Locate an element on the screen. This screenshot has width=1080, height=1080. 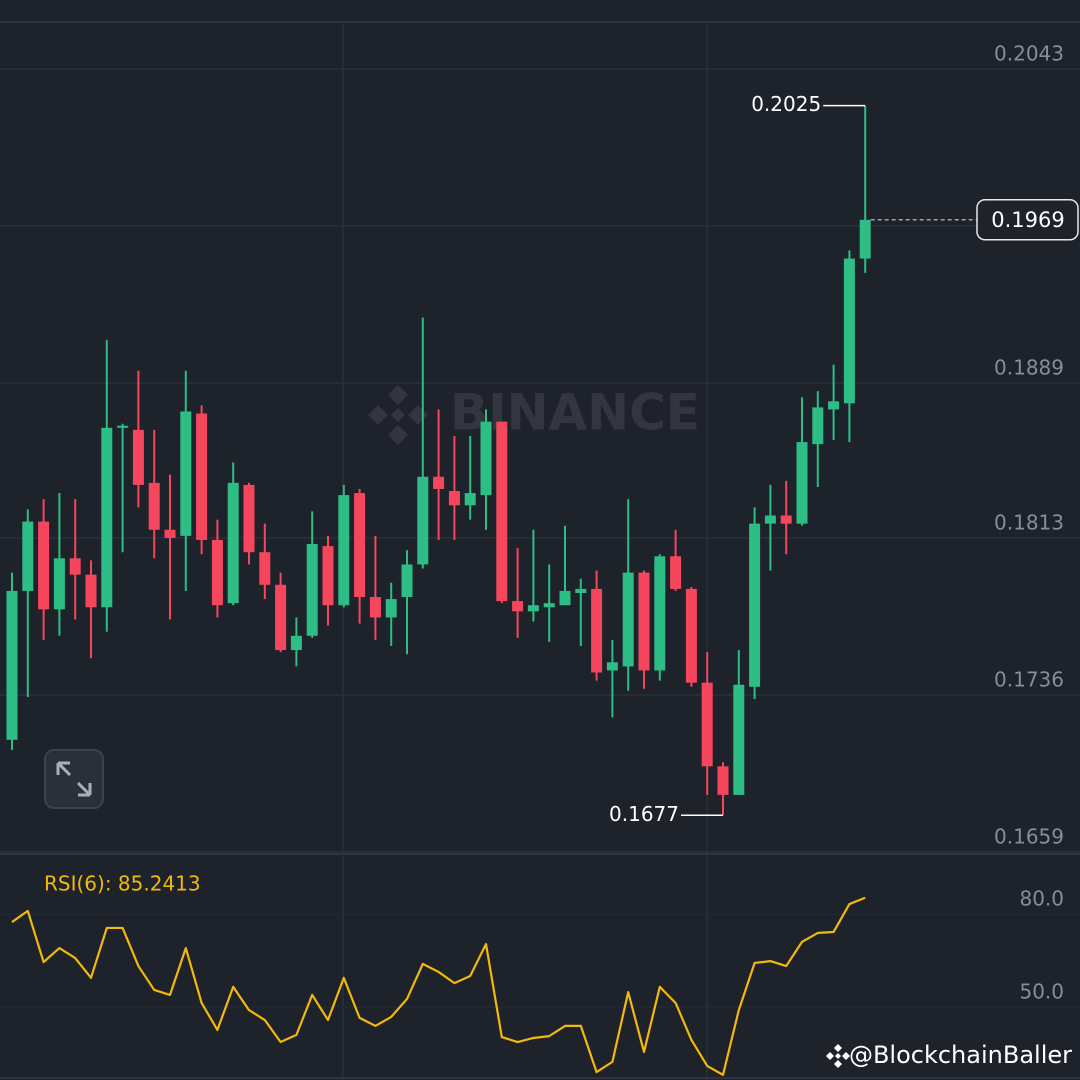
y-tick-label: 0.1659 is located at coordinates (1029, 836).